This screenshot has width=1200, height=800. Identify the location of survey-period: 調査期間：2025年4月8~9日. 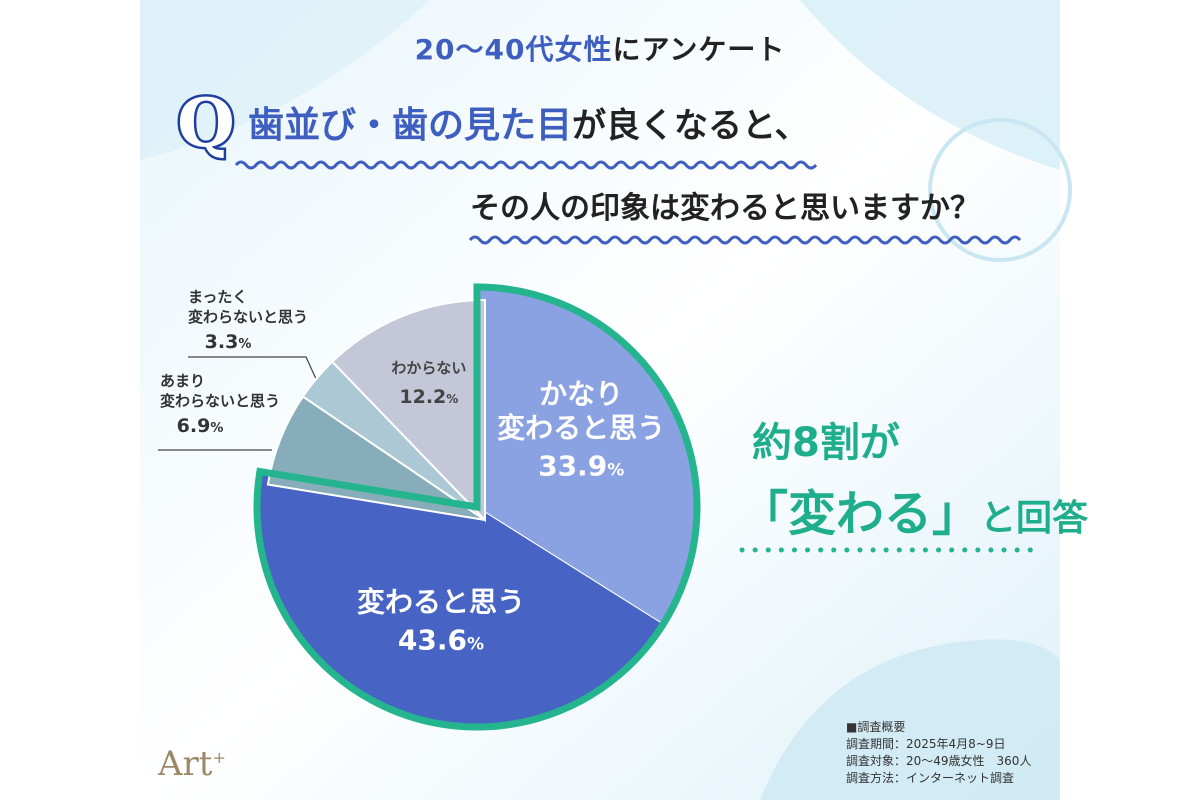
(926, 744).